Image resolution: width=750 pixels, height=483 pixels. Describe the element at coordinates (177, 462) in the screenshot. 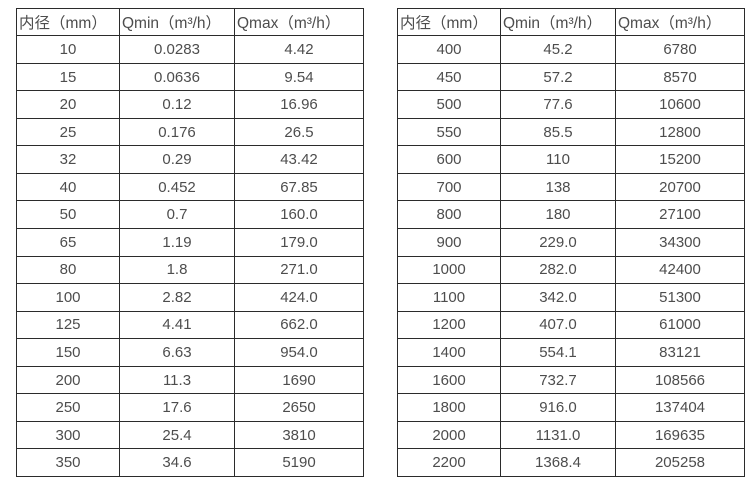

I see `cell: 34.6` at that location.